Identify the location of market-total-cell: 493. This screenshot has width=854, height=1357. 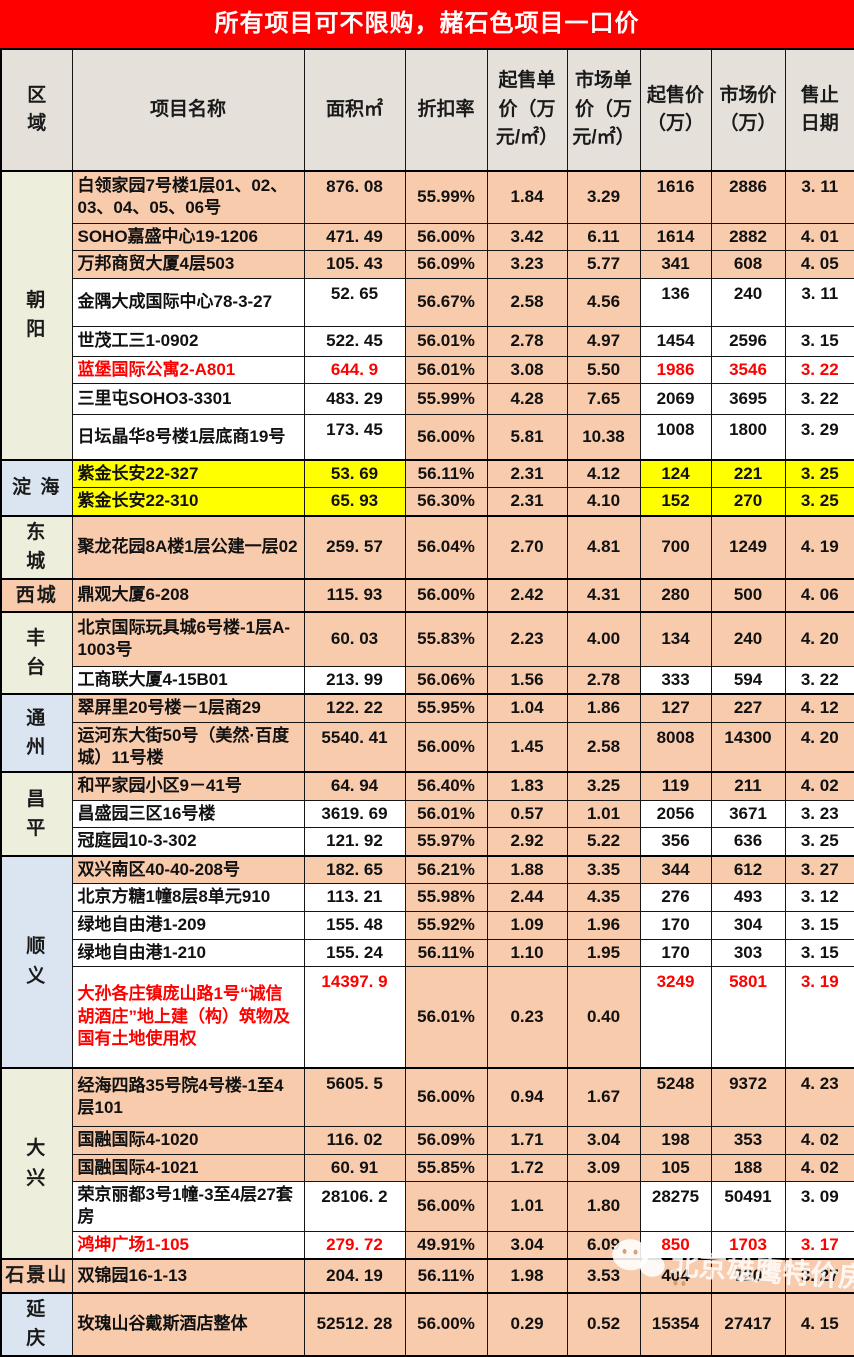
(748, 898).